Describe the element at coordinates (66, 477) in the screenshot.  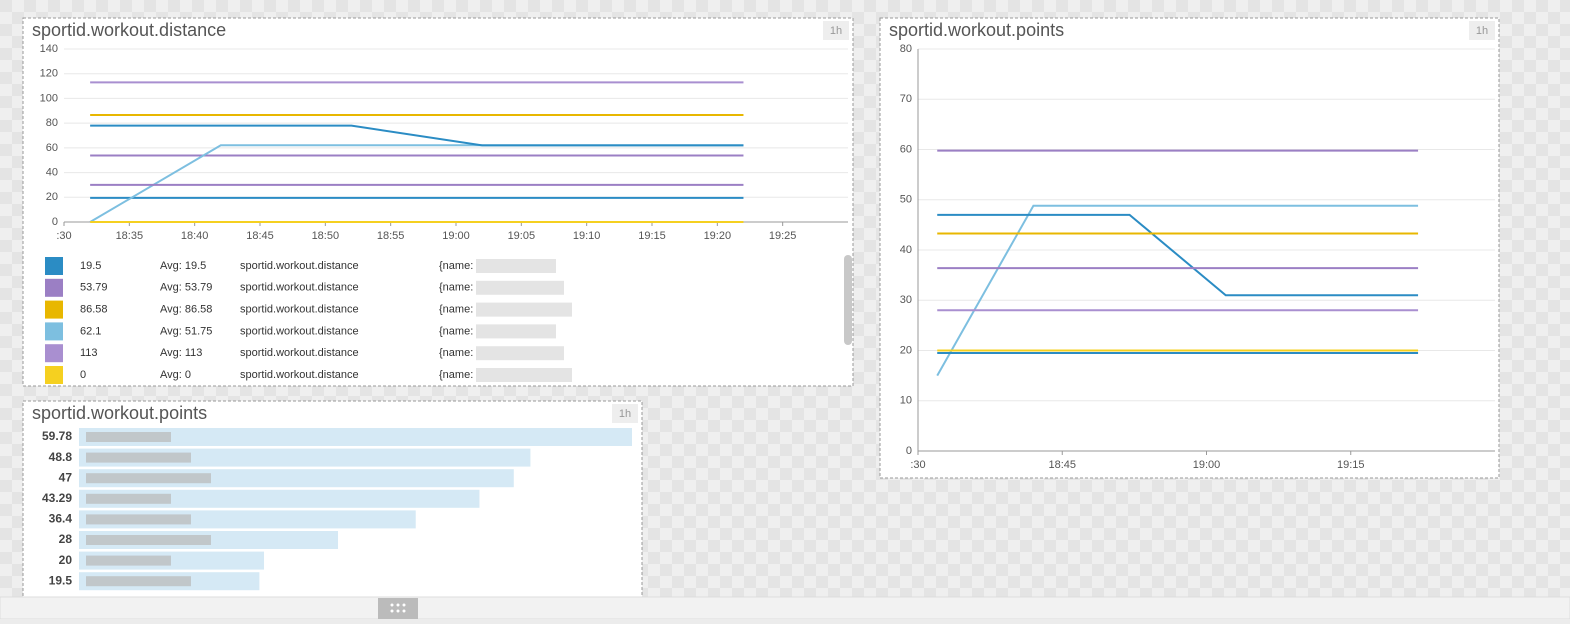
I see `bar-label: 47` at that location.